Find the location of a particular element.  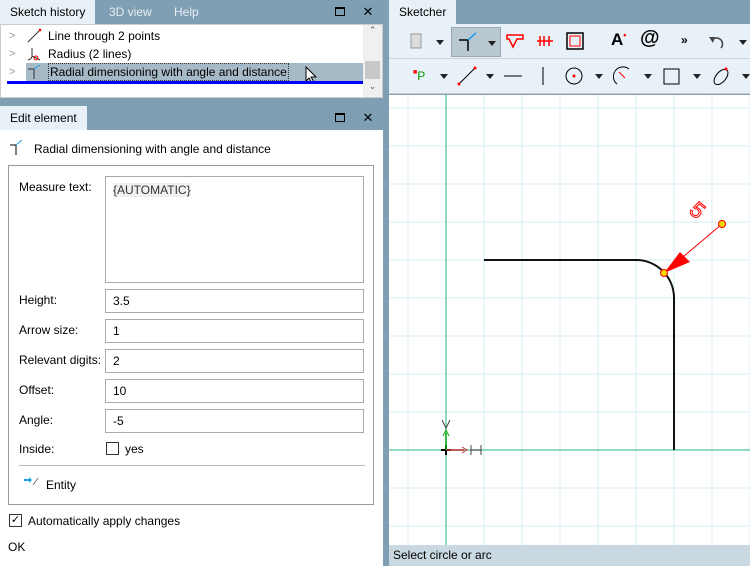

more-tools-button: » is located at coordinates (684, 40).